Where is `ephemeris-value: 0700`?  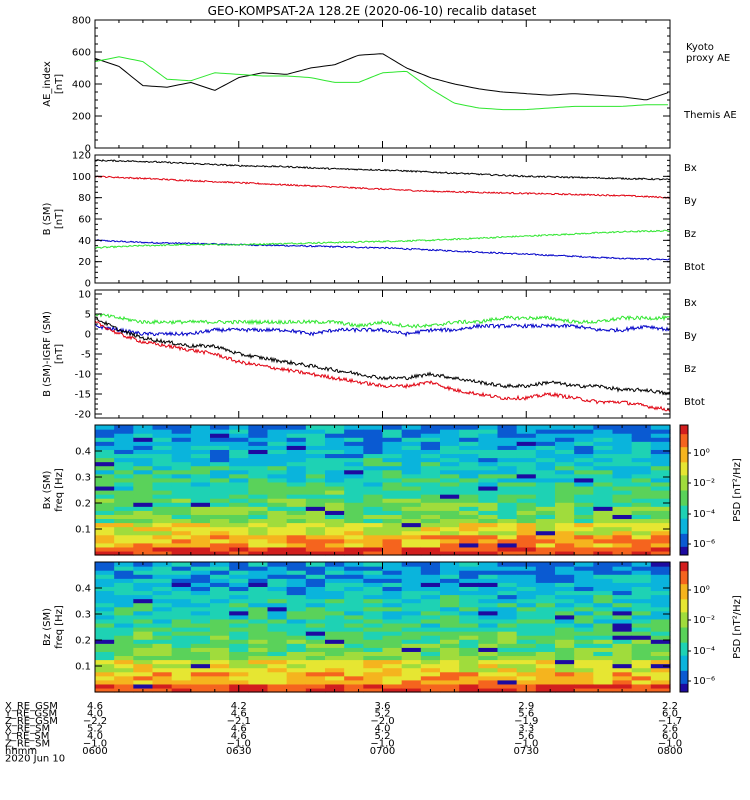 ephemeris-value: 0700 is located at coordinates (382, 751).